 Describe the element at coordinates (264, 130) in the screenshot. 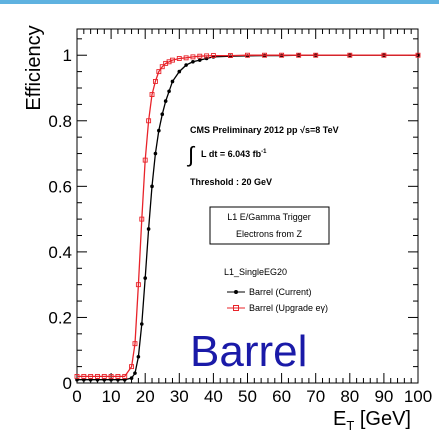

I see `cms-label: CMS Preliminary 2012 pp √s=8 TeV` at that location.